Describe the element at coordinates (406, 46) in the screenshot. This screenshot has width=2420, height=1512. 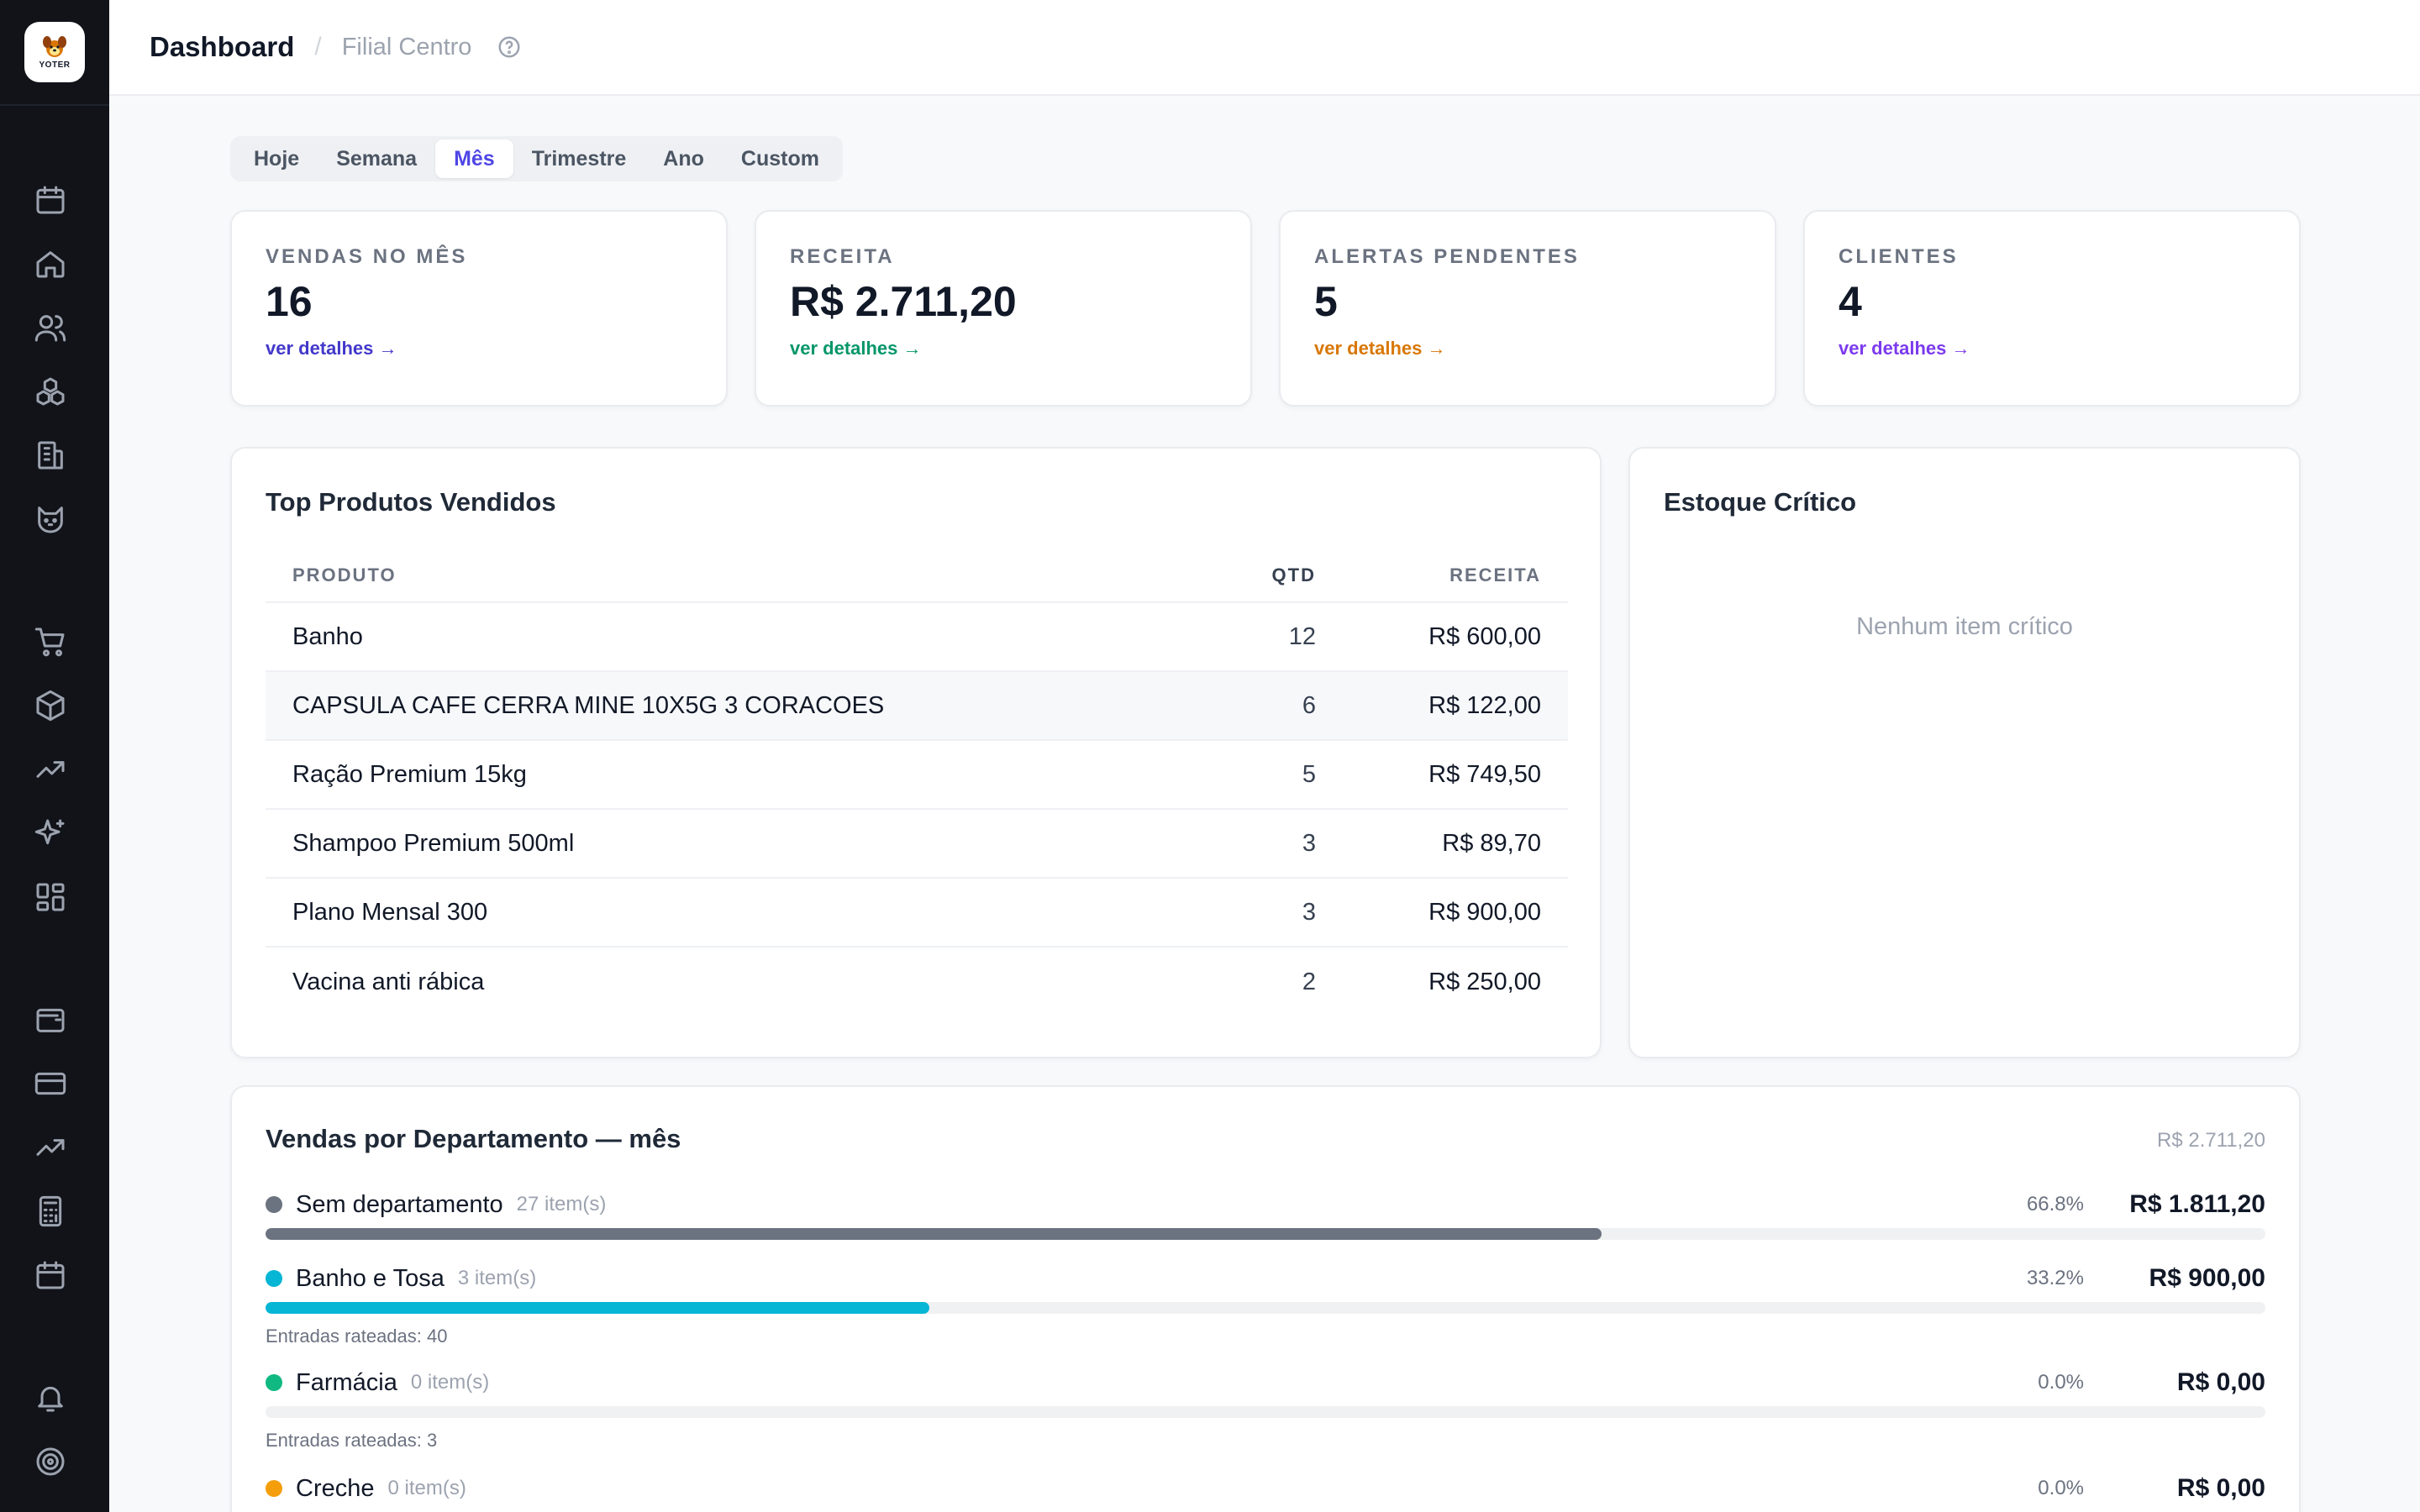
I see `branch-name: Filial Centro` at that location.